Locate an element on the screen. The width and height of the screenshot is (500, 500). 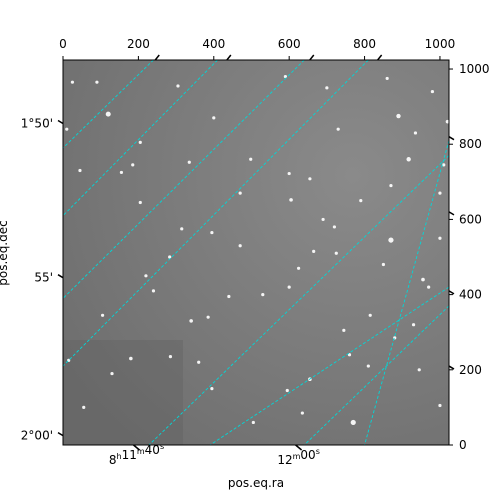
x-tick-label: 200 is located at coordinates (138, 44).